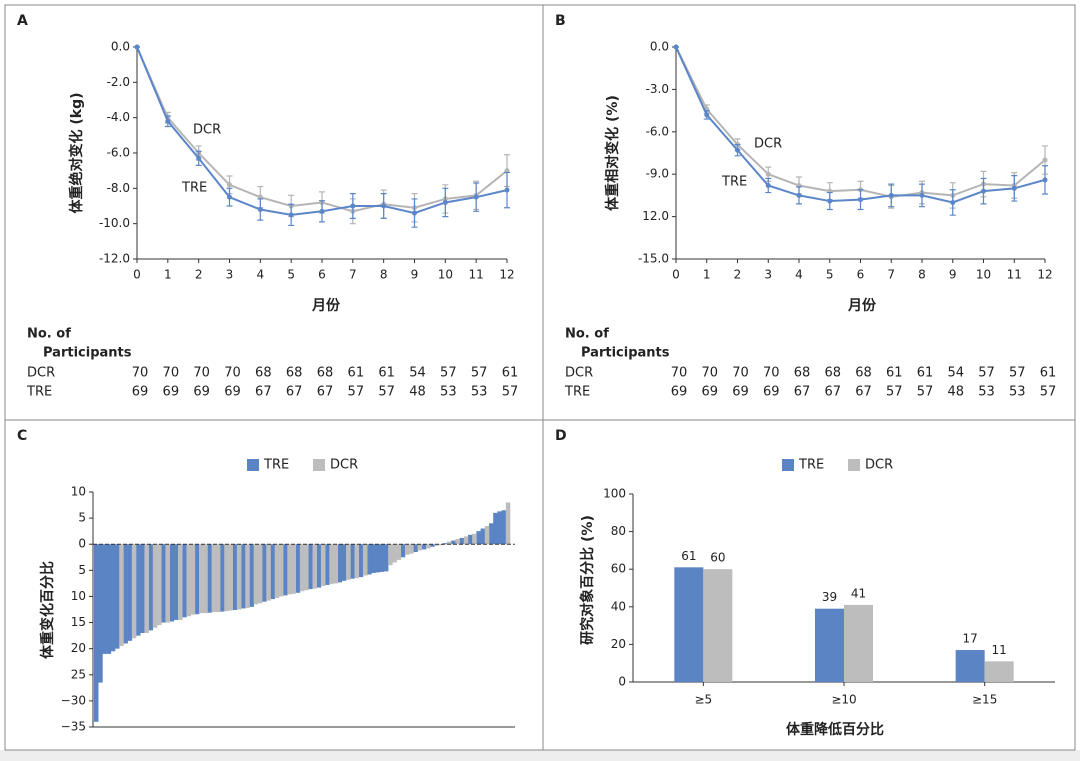 This screenshot has width=1080, height=761. What do you see at coordinates (577, 392) in the screenshot?
I see `table-row-name: TRE` at bounding box center [577, 392].